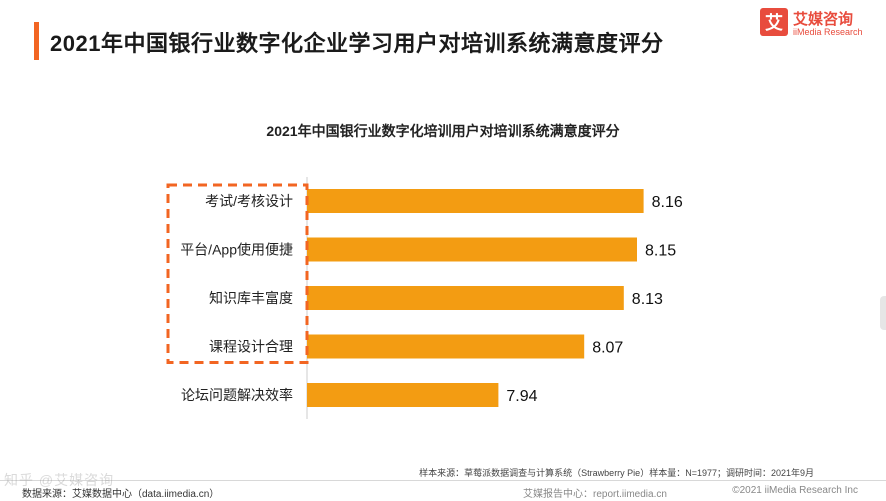 This screenshot has height=501, width=886. Describe the element at coordinates (521, 396) in the screenshot. I see `value-label: 7.94` at that location.